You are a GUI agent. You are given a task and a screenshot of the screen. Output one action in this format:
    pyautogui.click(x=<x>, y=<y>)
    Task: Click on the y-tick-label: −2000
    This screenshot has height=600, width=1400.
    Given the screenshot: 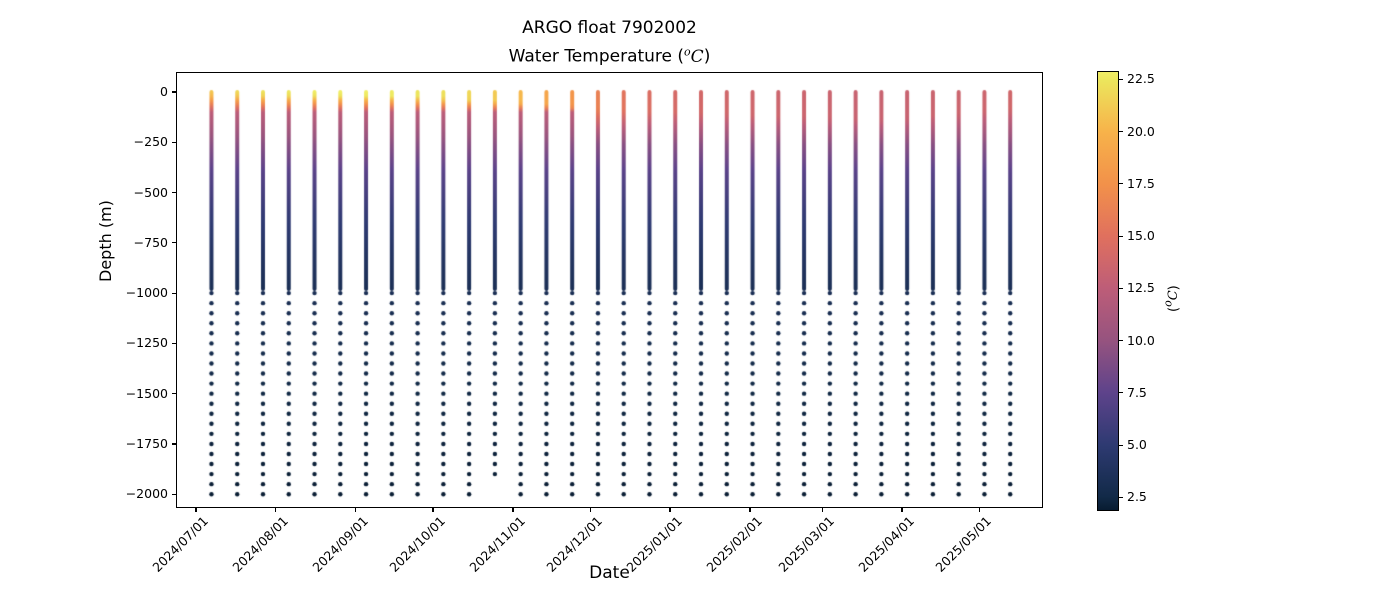 What is the action you would take?
    pyautogui.click(x=146, y=494)
    